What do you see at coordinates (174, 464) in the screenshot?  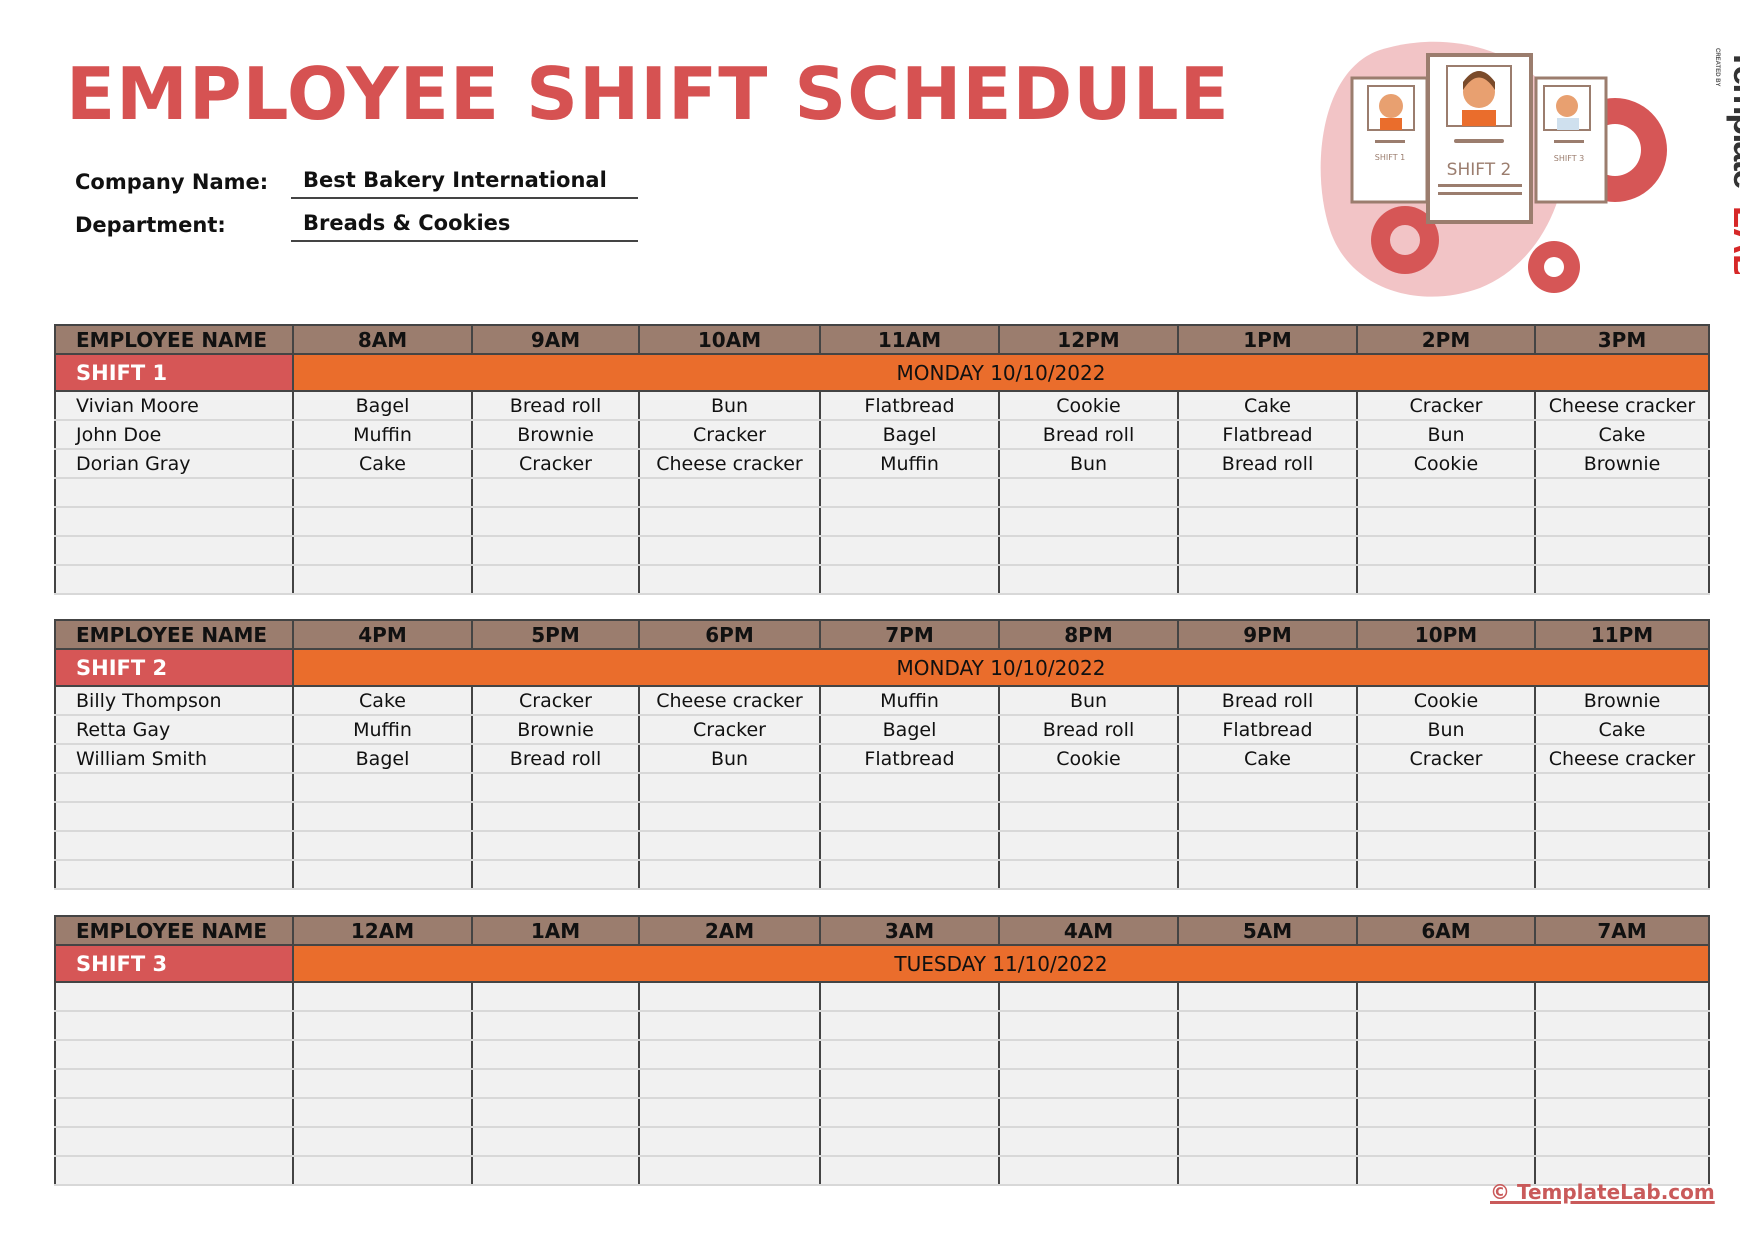 I see `employee-name-cell: Dorian Gray` at bounding box center [174, 464].